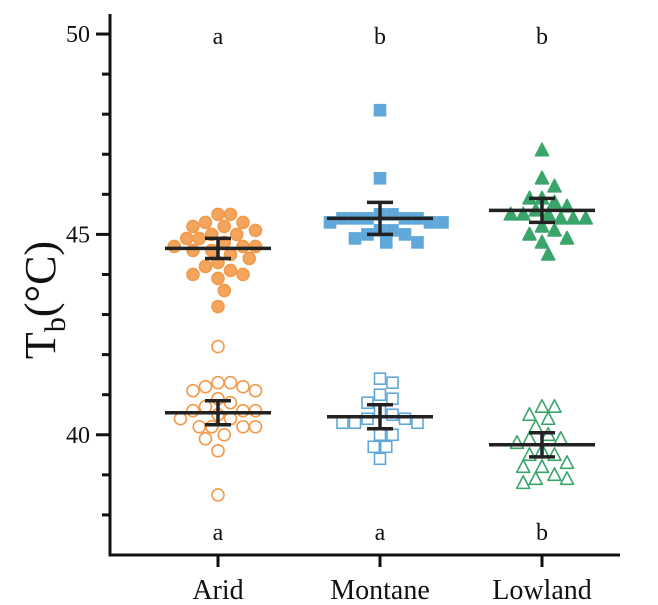  I want to click on lower-montane-significance-letter: a, so click(380, 533).